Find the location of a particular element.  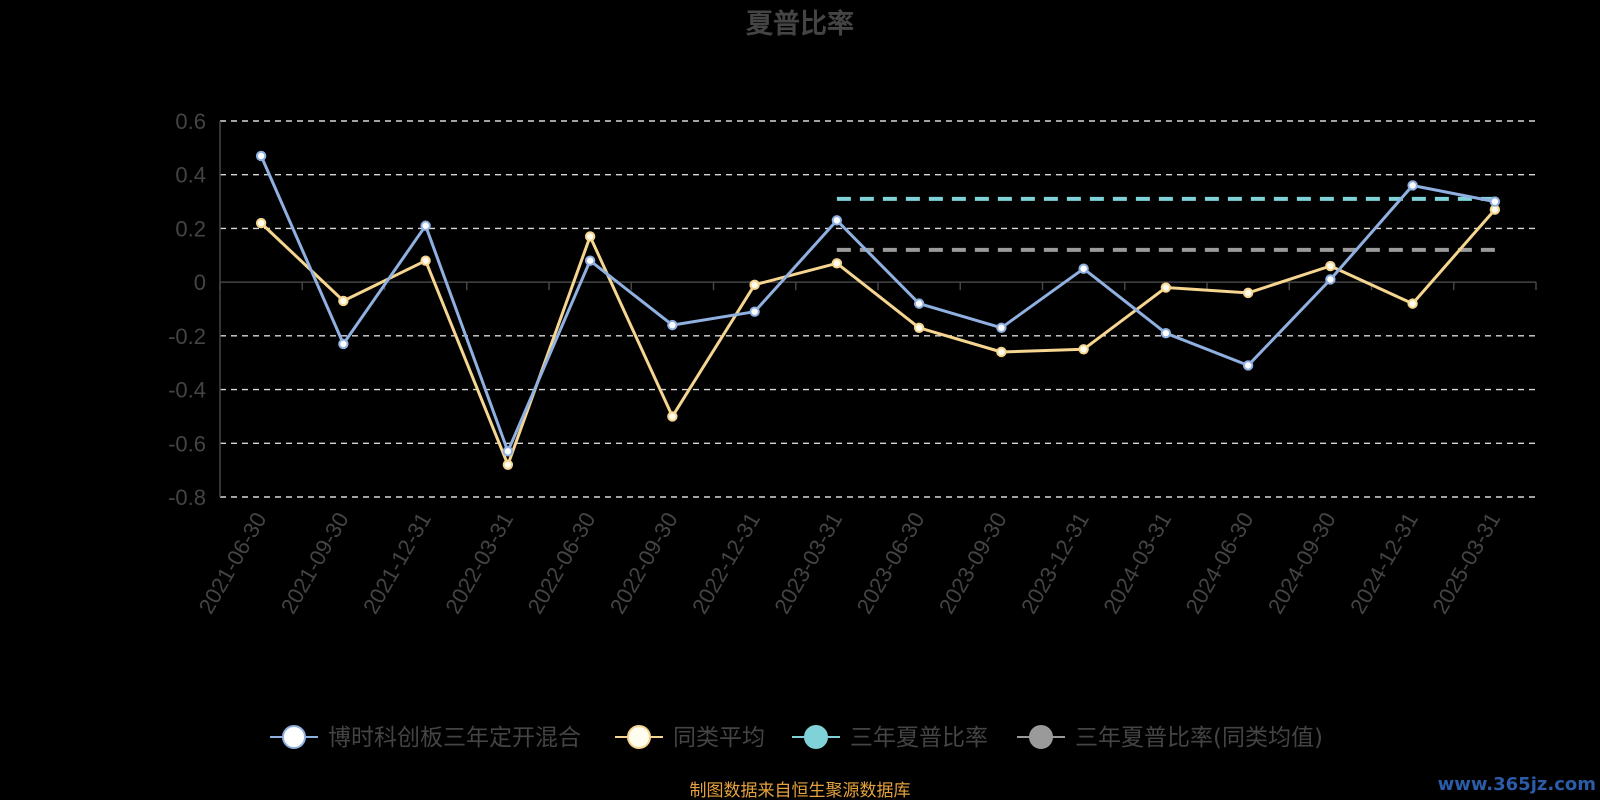

y-tick-label: 0.6 is located at coordinates (190, 121).